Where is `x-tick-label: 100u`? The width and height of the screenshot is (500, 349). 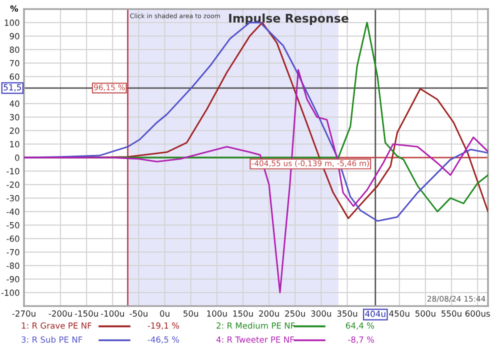
x-tick-label: 100u is located at coordinates (217, 313).